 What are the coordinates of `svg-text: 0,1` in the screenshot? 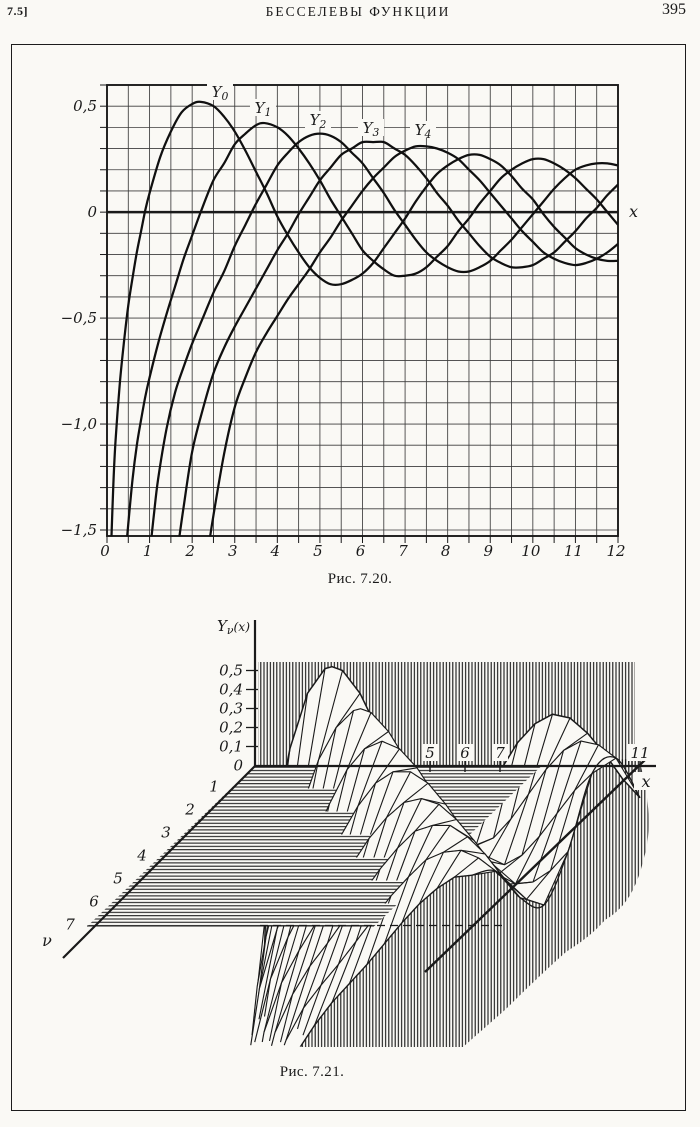 It's located at (231, 747).